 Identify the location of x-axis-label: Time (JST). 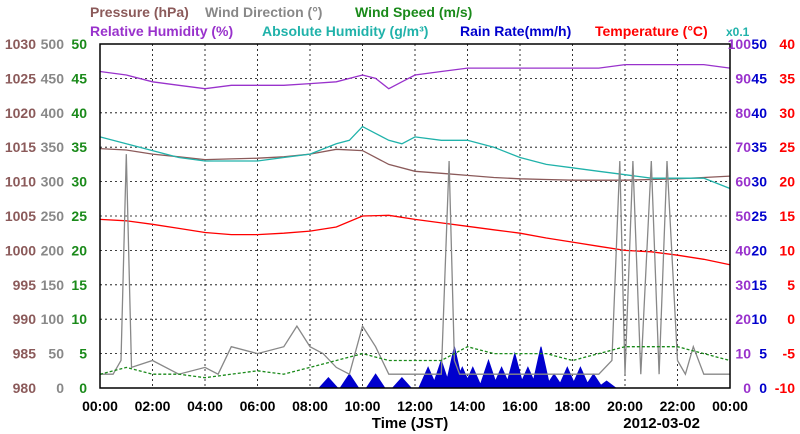
(410, 423).